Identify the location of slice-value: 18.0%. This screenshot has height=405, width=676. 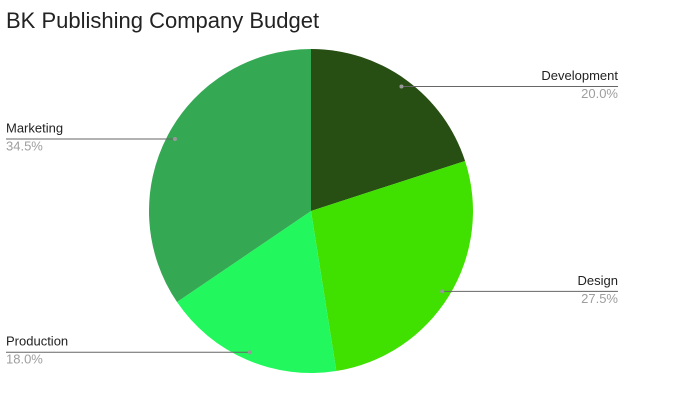
(24, 359).